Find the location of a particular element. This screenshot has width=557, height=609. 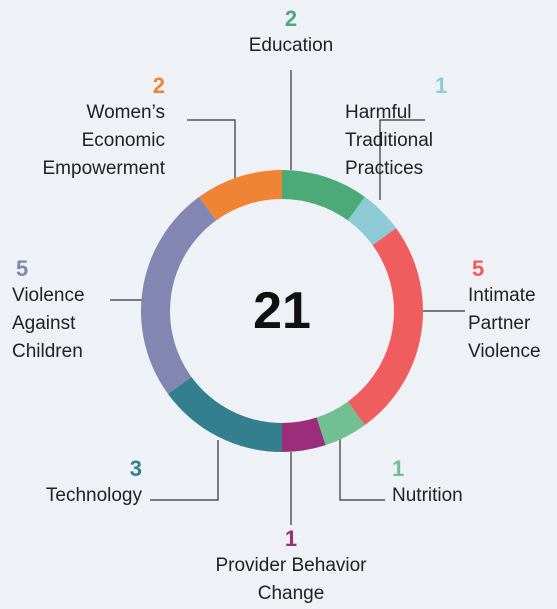

segment-label: 5 Violence Against Children is located at coordinates (58, 311).